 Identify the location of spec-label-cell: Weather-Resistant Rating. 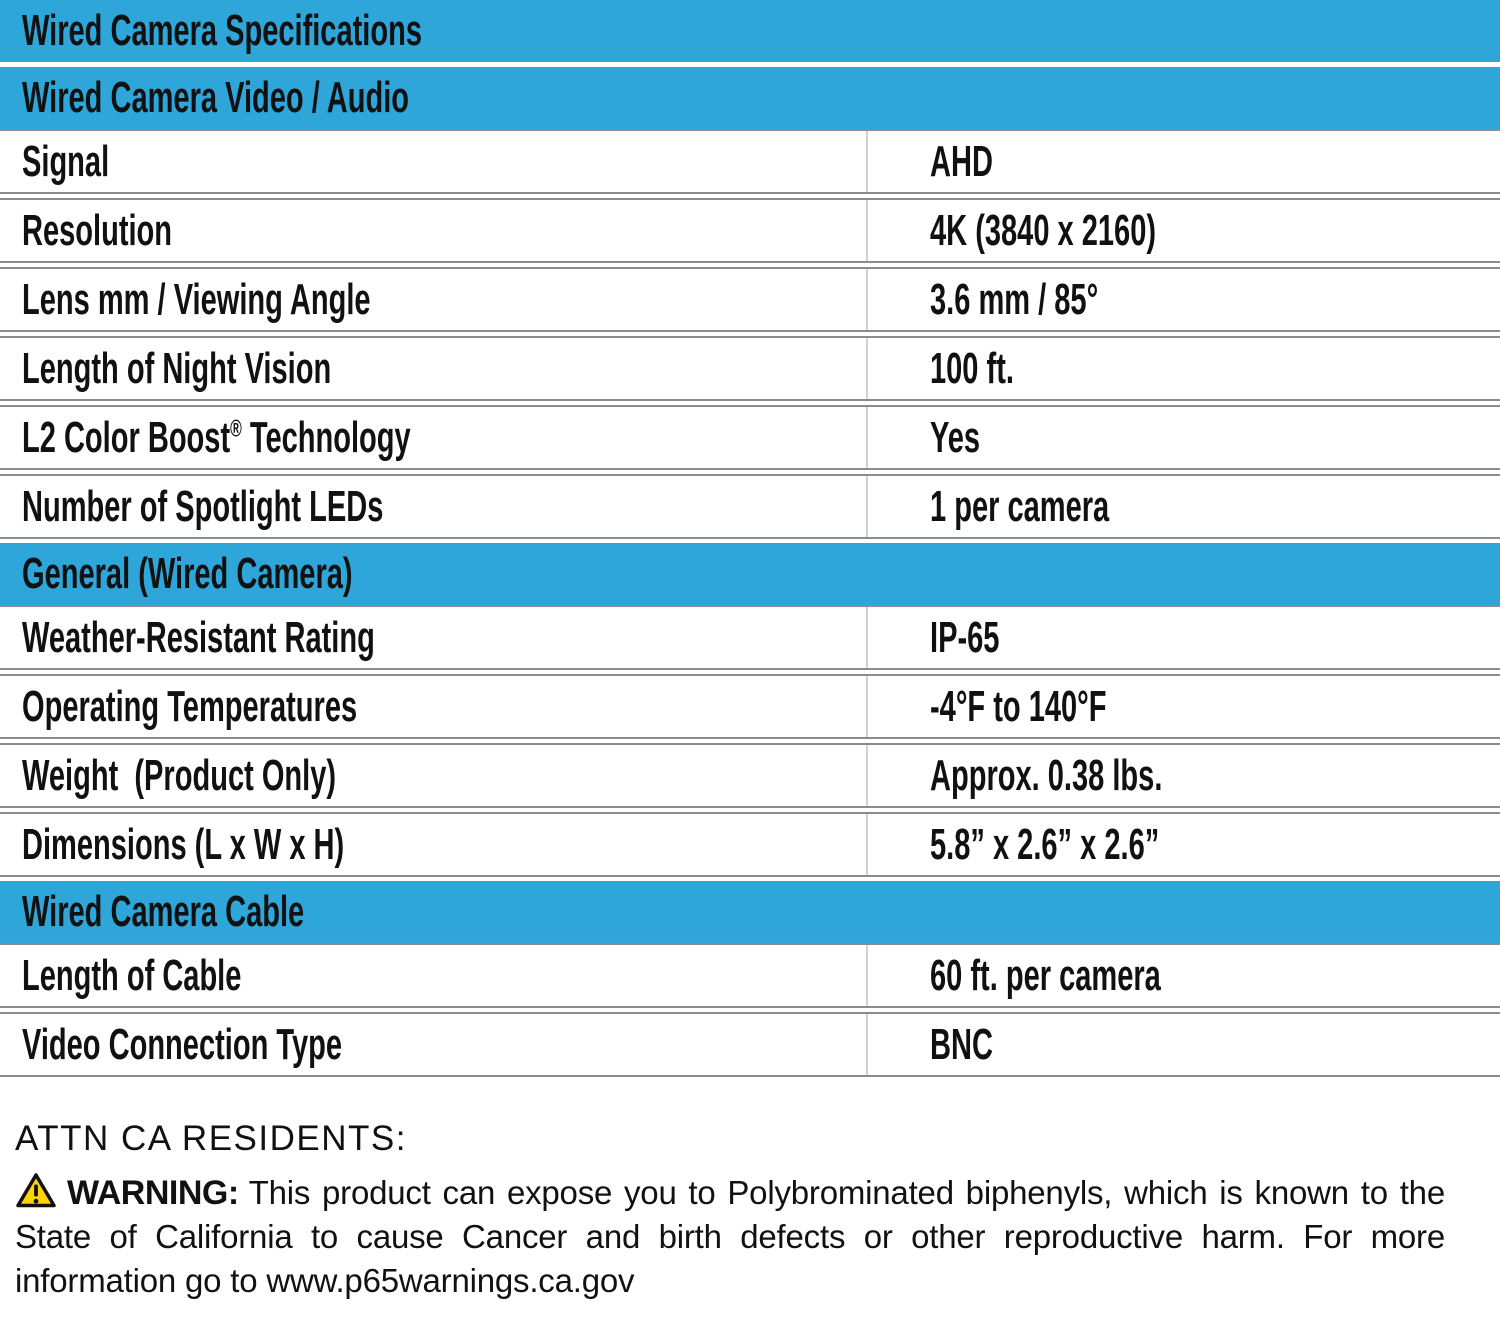
(434, 637).